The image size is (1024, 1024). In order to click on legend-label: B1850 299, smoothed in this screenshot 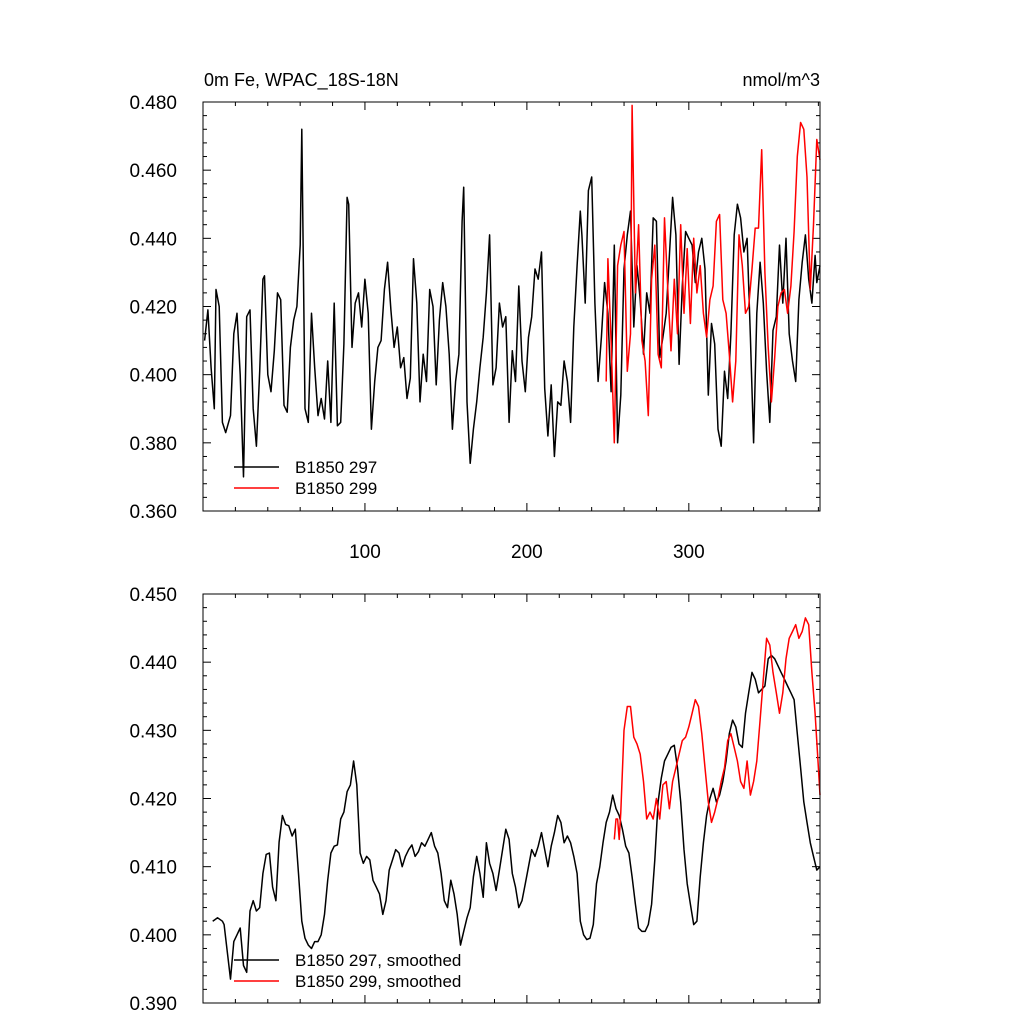, I will do `click(378, 981)`.